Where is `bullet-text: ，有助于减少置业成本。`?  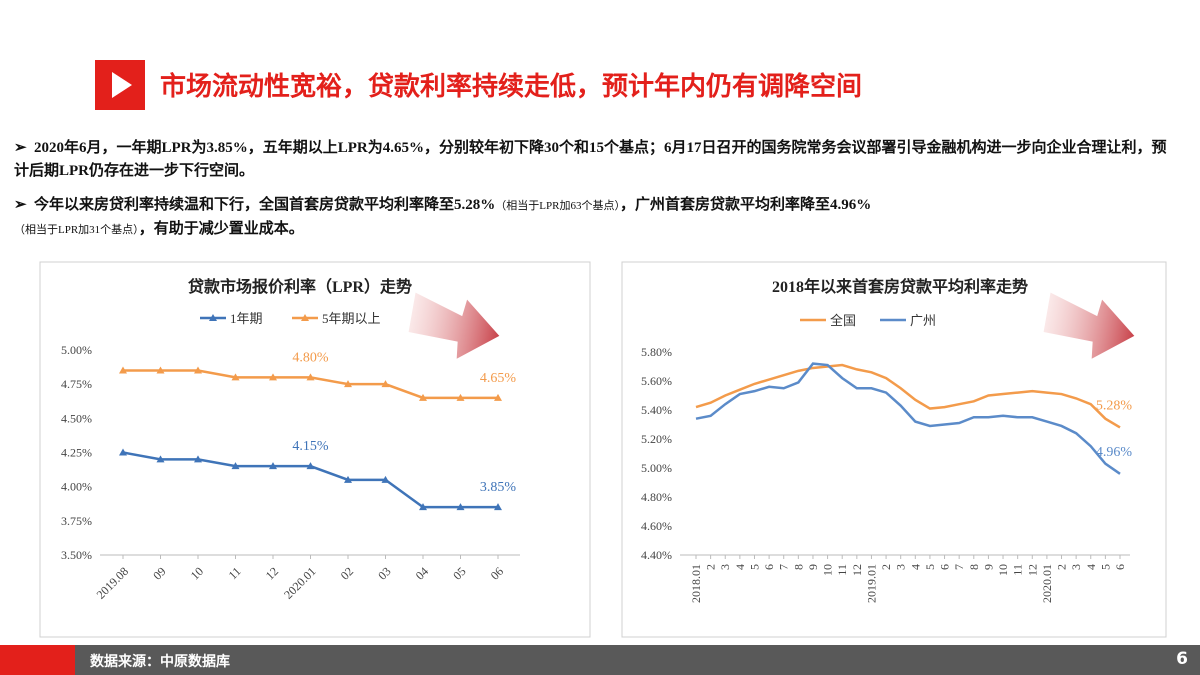 bullet-text: ，有助于减少置业成本。 is located at coordinates (221, 229).